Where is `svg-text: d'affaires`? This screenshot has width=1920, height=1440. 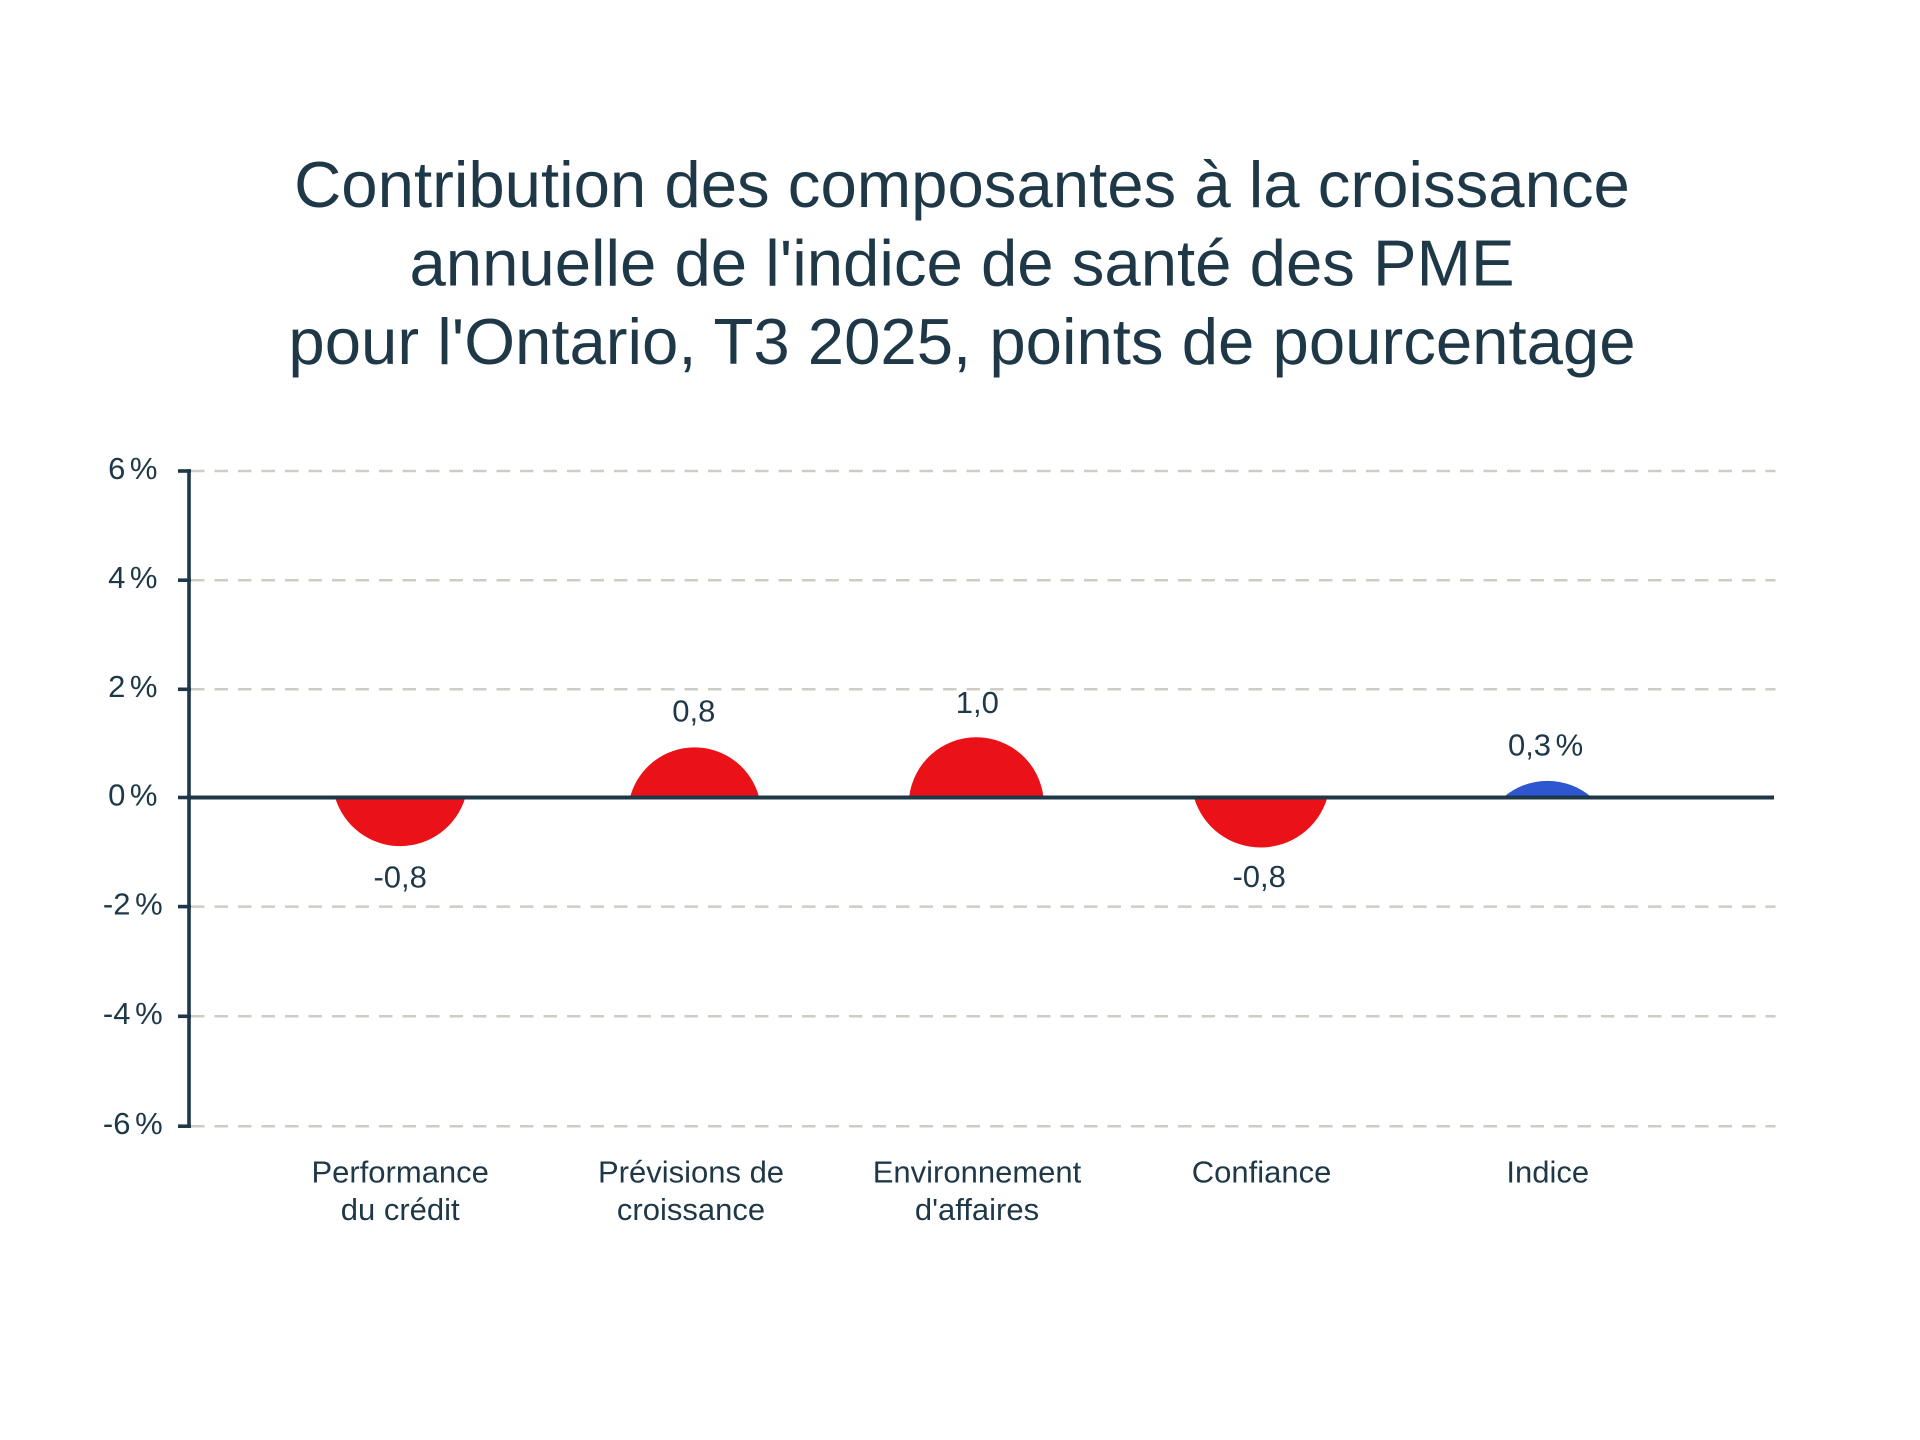 svg-text: d'affaires is located at coordinates (977, 1209).